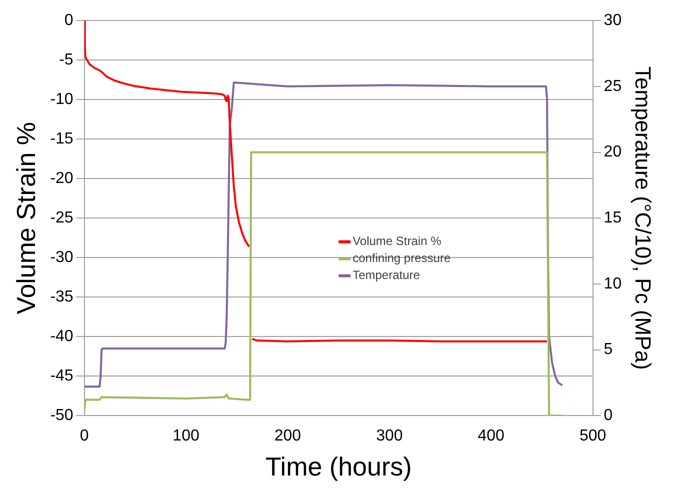 This screenshot has height=497, width=673. I want to click on y-tick-label: -35, so click(62, 297).